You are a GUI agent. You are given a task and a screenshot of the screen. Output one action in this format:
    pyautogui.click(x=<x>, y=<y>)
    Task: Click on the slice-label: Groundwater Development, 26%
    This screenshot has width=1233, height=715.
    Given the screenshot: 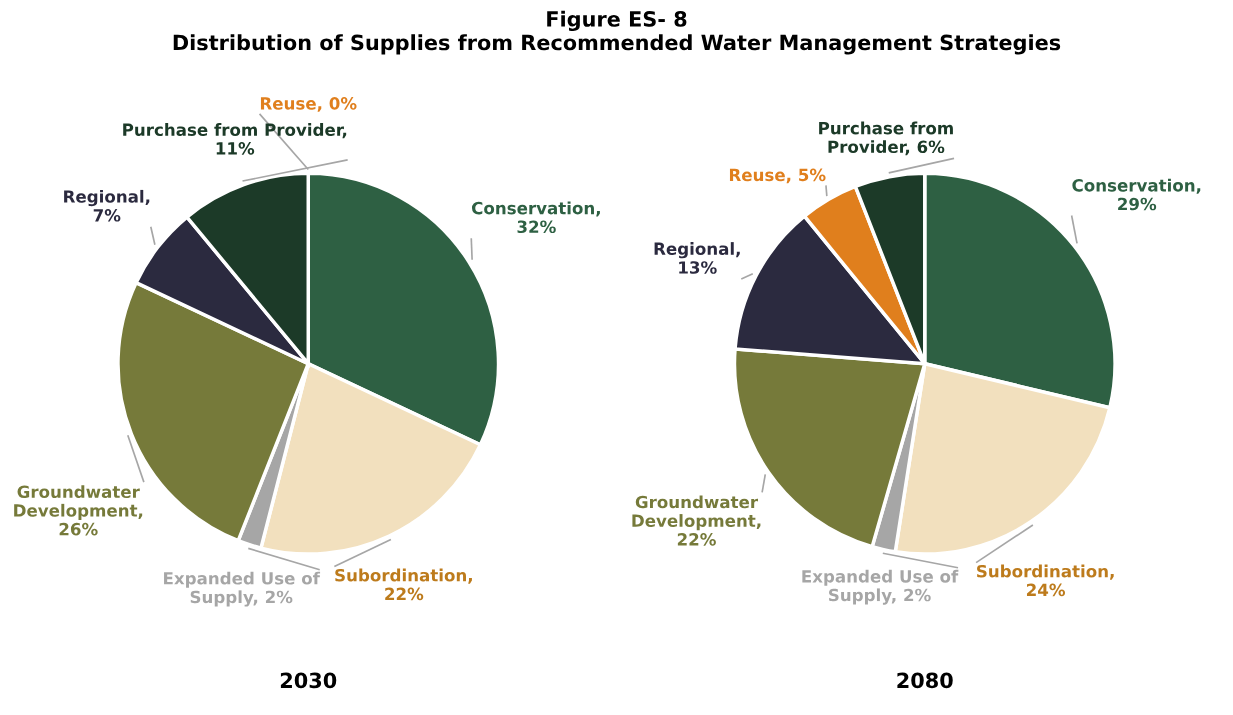 What is the action you would take?
    pyautogui.click(x=78, y=510)
    